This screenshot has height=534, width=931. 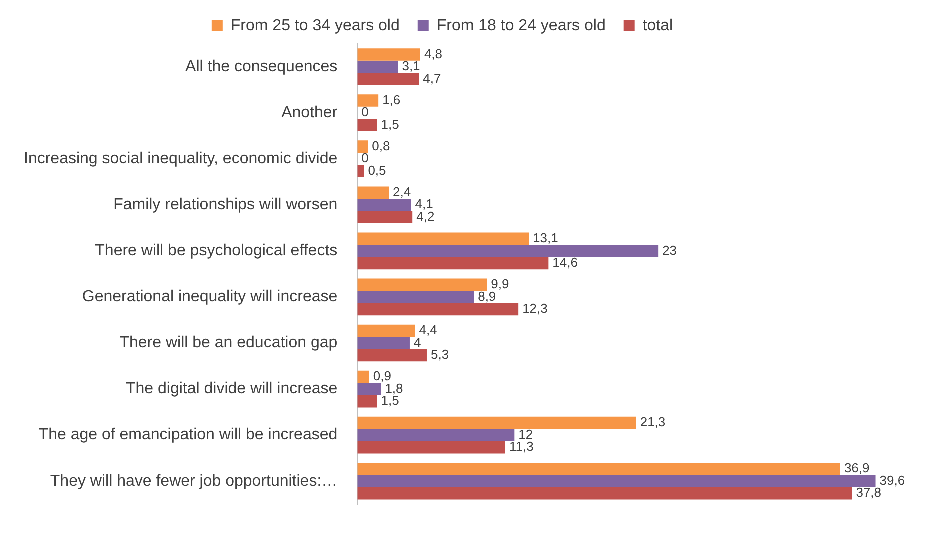 I want to click on y-tick-label: Increasing social inequality, economic divide, so click(x=181, y=159).